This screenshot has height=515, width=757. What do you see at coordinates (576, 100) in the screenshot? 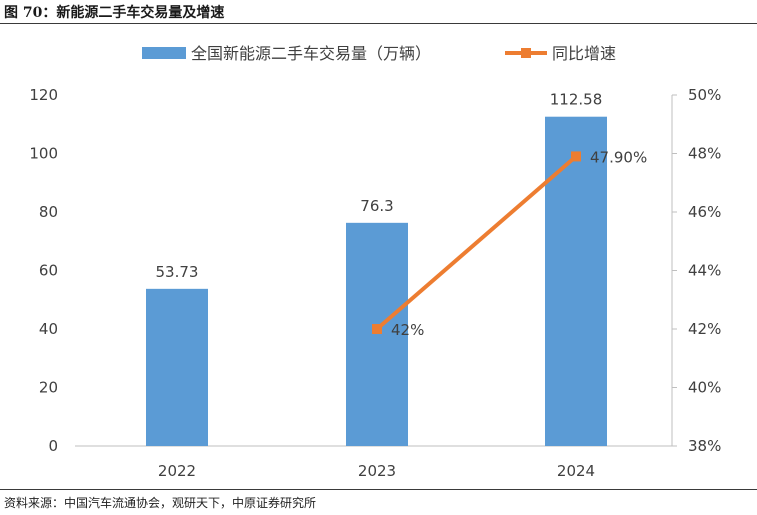
I see `bar-value-label: 112.58` at bounding box center [576, 100].